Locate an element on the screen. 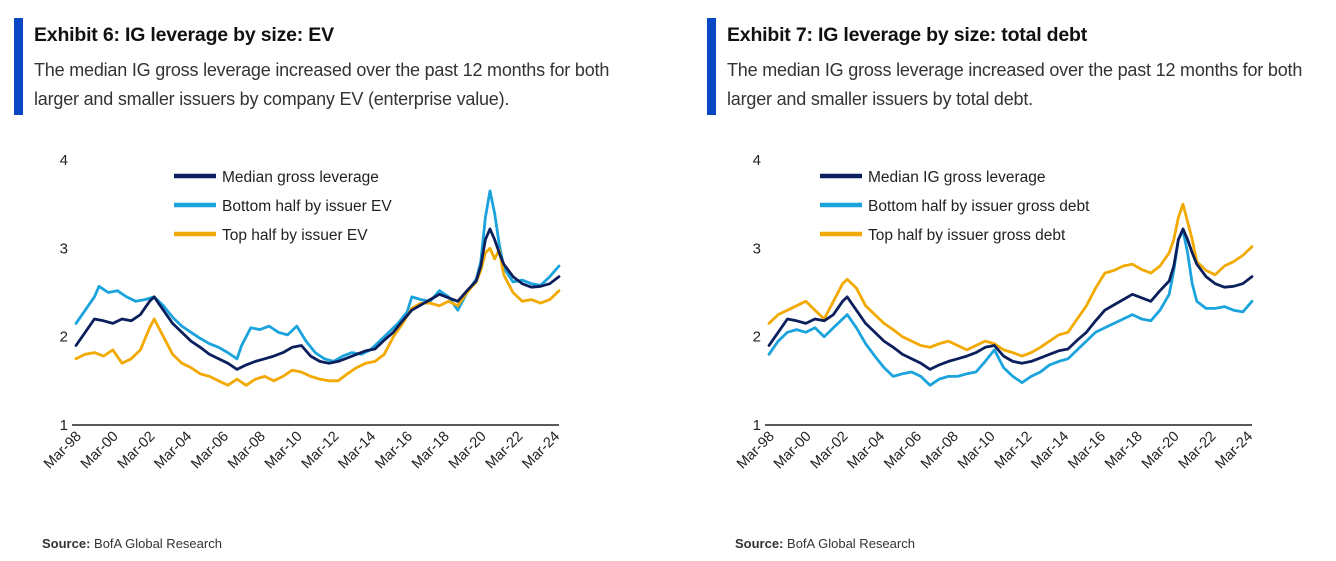 The height and width of the screenshot is (561, 1336). exhibit-title: Exhibit 6: IG leverage by size: EV is located at coordinates (184, 35).